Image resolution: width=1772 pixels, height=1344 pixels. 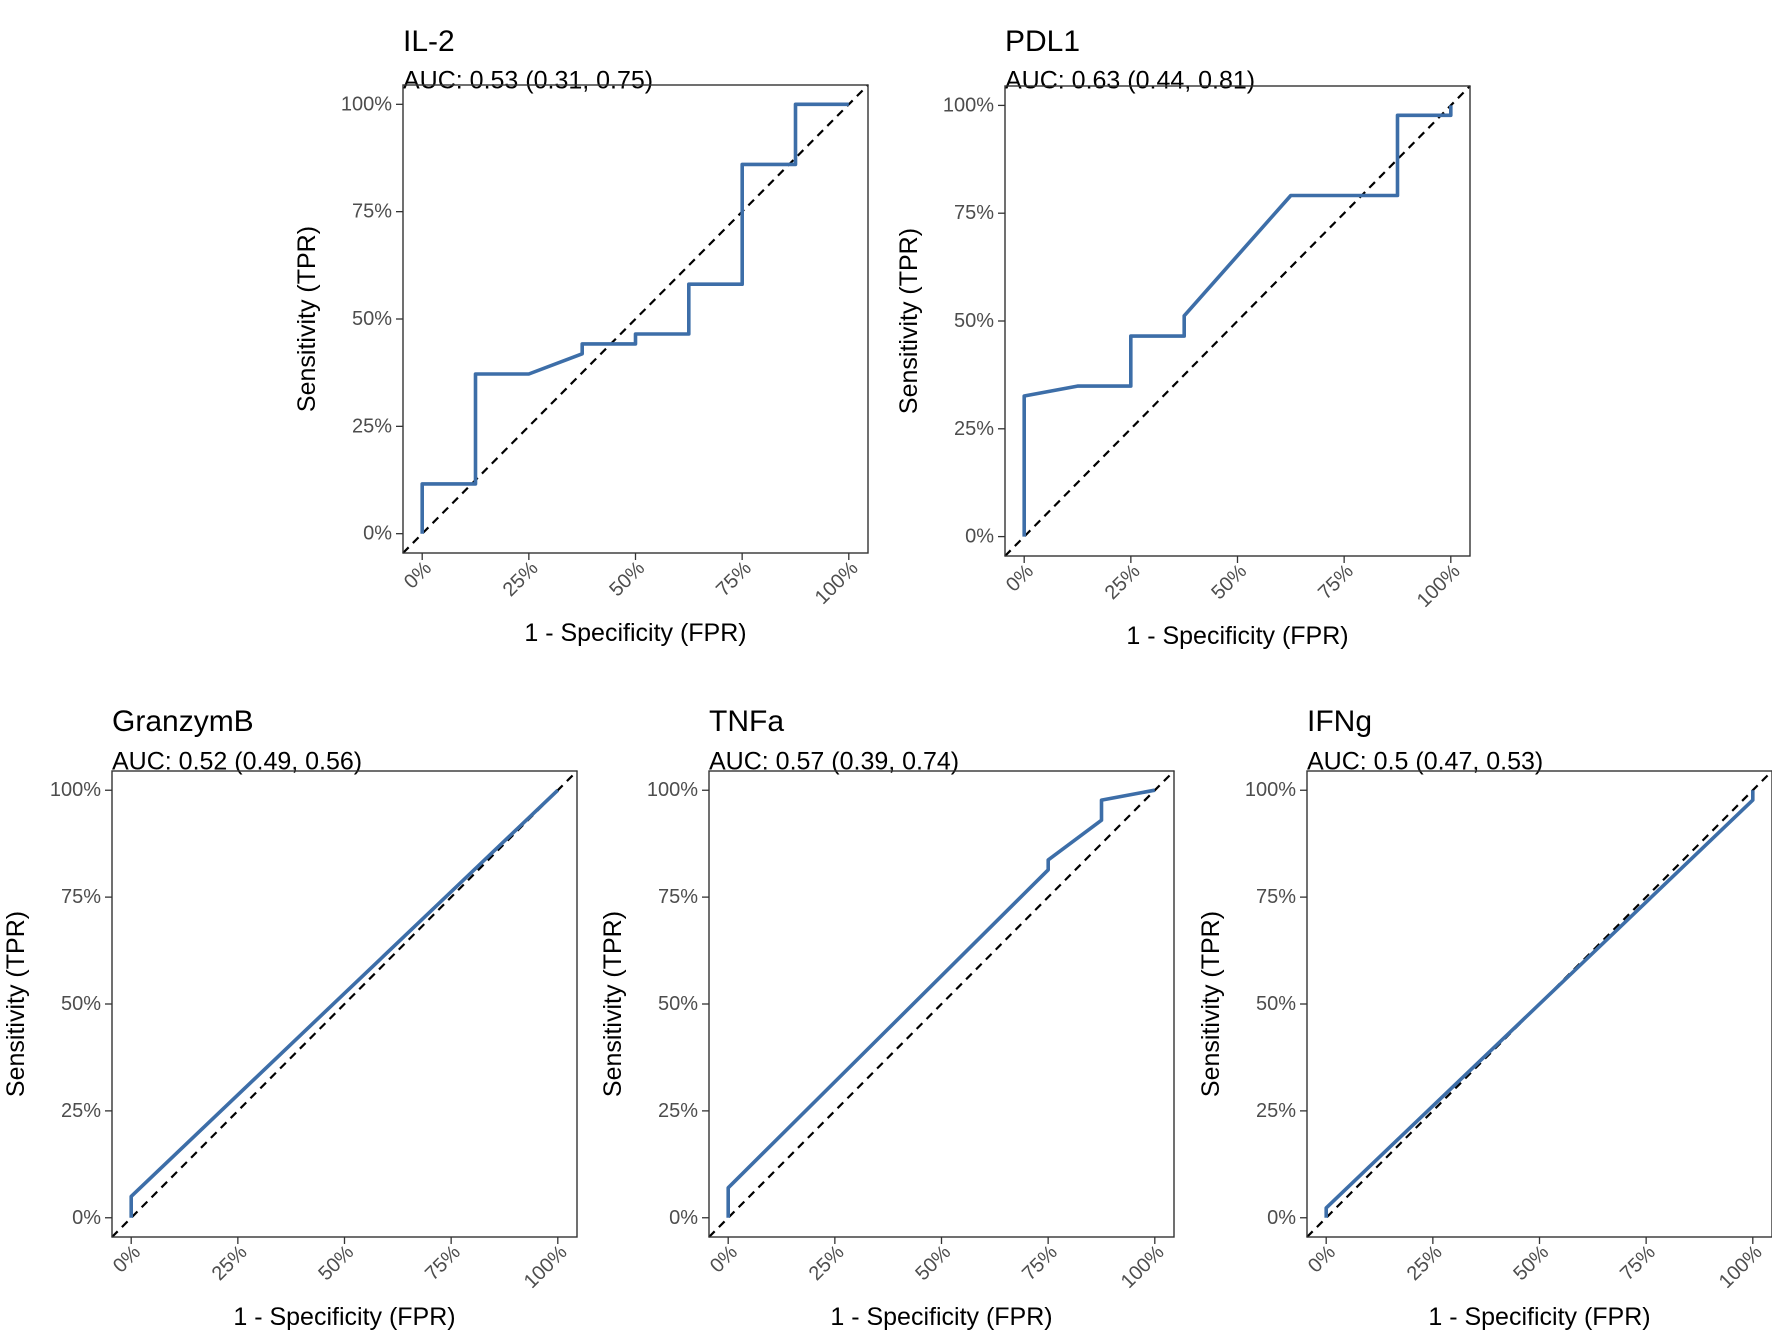 What do you see at coordinates (528, 81) in the screenshot?
I see `auc-subtitle: AUC: 0.53 (0.31, 0.75)` at bounding box center [528, 81].